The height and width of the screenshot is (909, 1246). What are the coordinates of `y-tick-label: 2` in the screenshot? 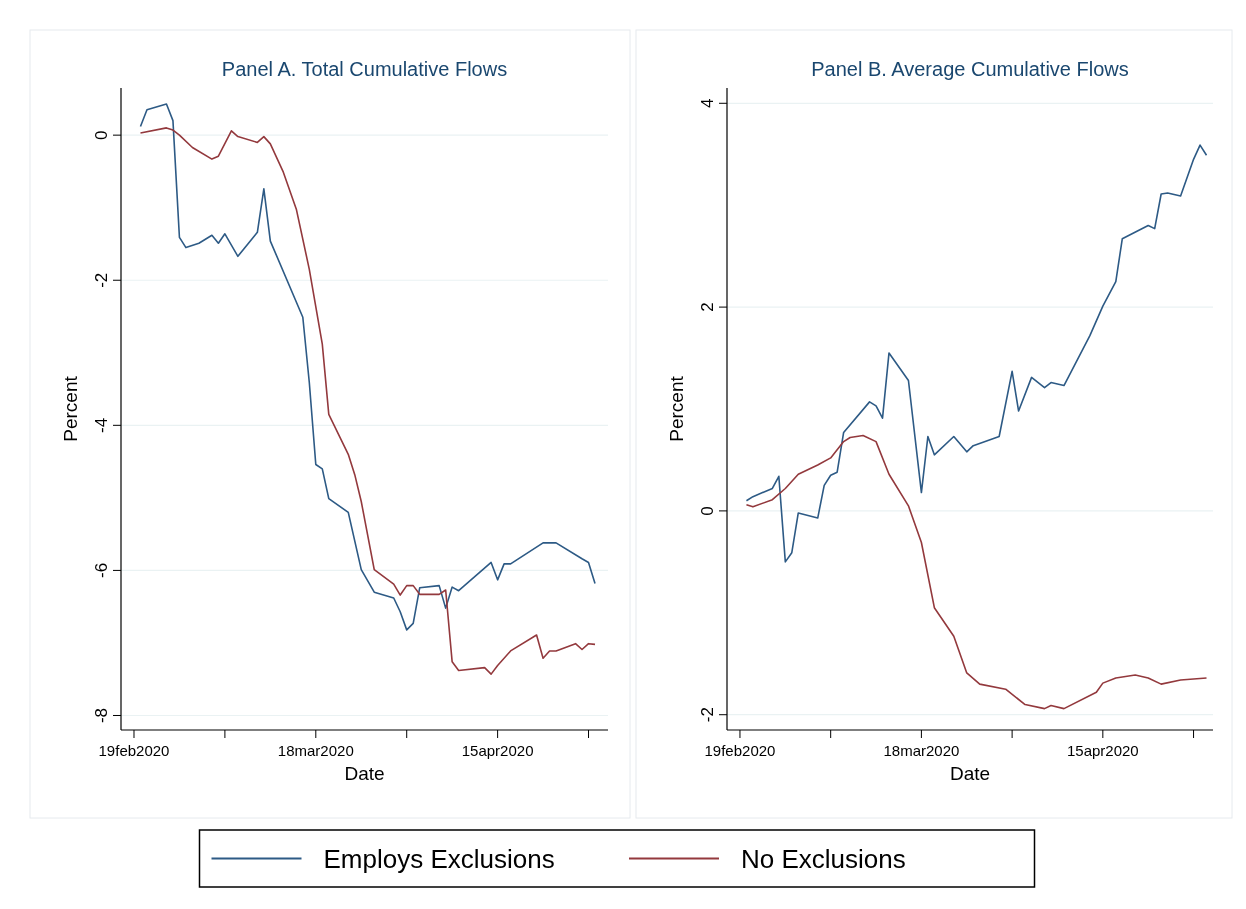 It's located at (707, 307).